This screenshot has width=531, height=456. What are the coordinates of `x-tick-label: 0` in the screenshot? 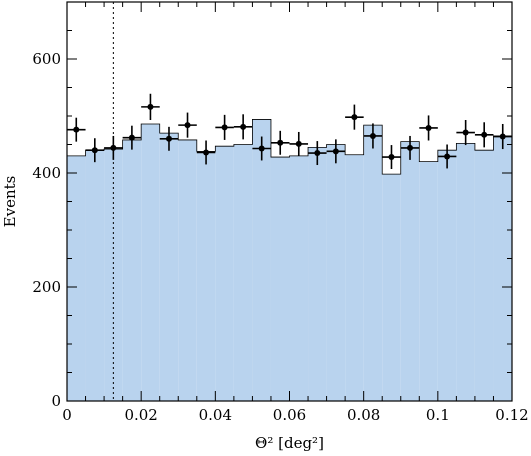 It's located at (67, 415).